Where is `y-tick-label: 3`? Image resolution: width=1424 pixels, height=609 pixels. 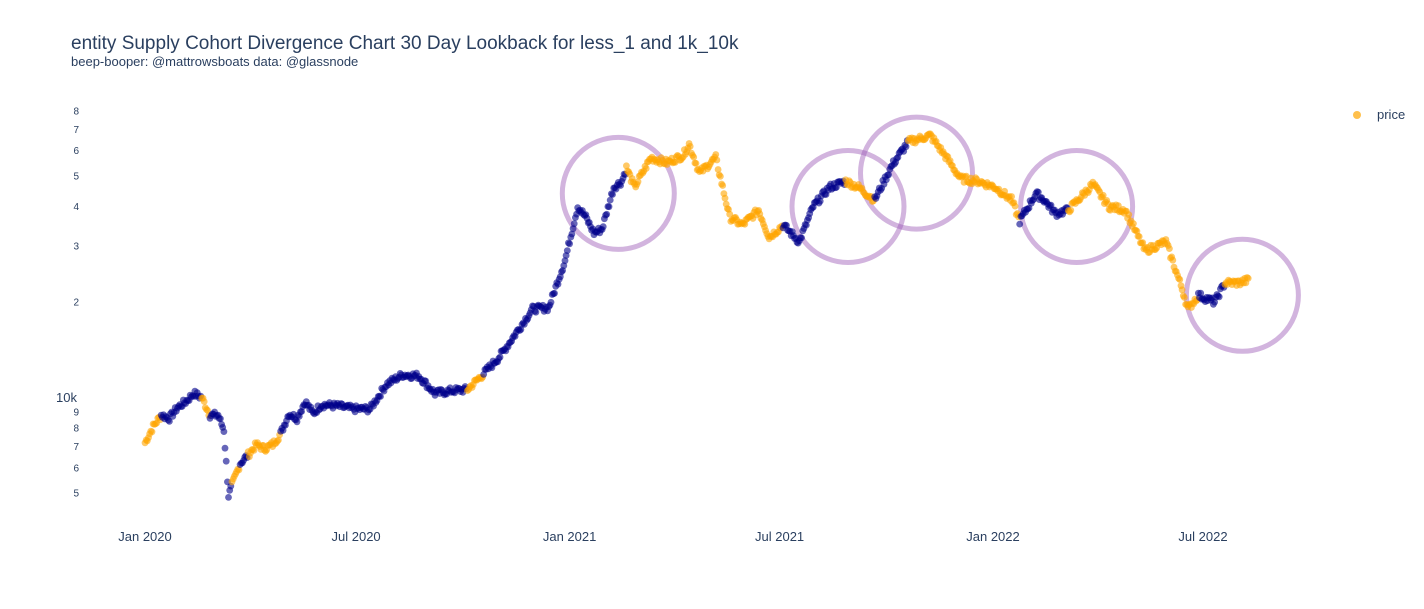 y-tick-label: 3 is located at coordinates (76, 247).